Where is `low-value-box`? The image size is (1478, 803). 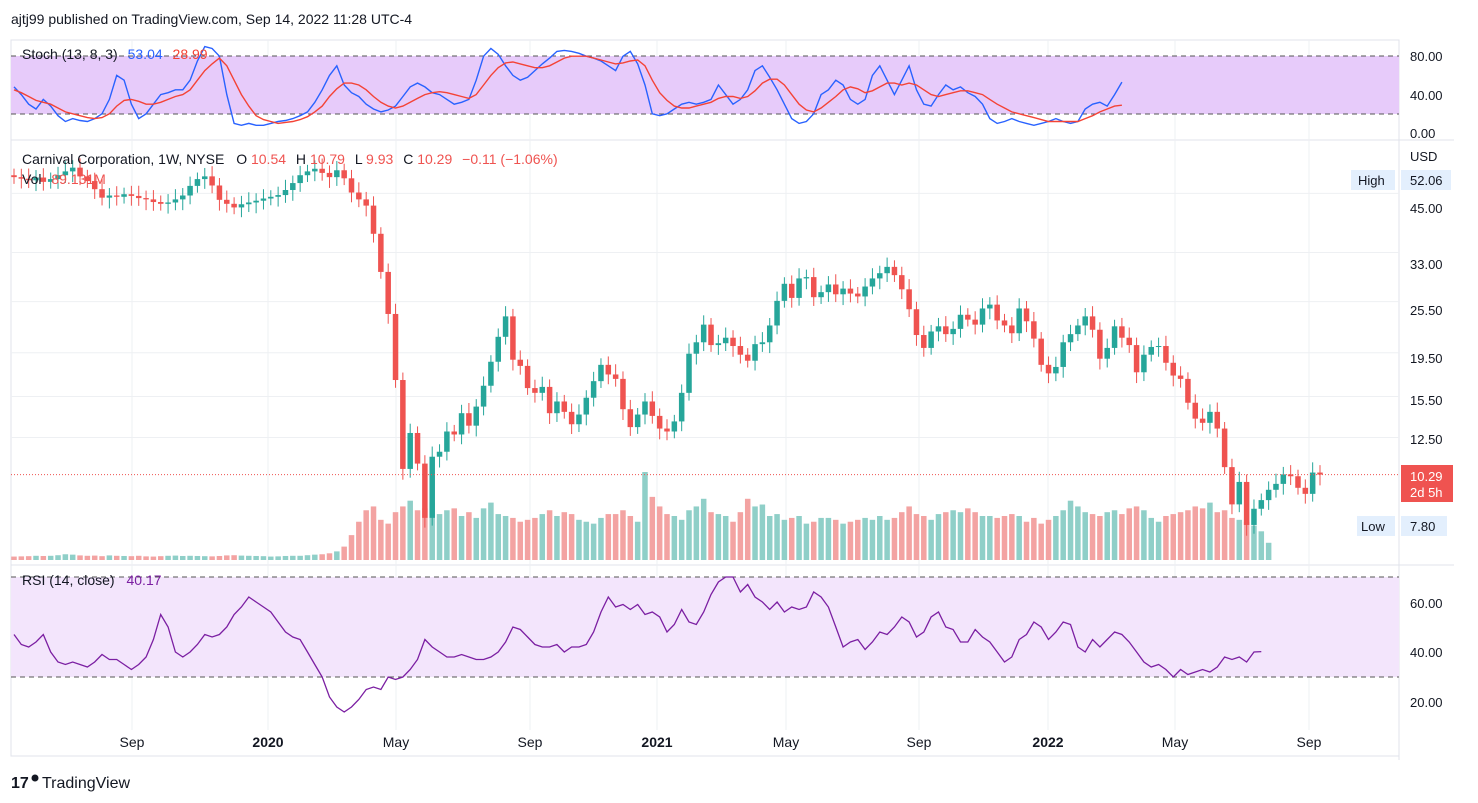 low-value-box is located at coordinates (1424, 526).